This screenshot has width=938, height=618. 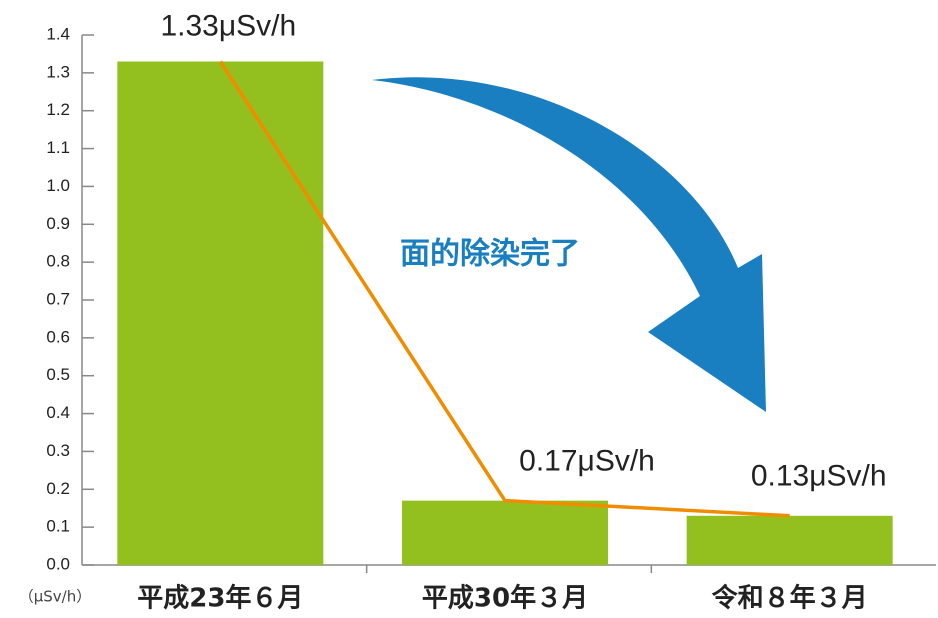 I want to click on x-tick-label: 令和８年３月, so click(x=790, y=598).